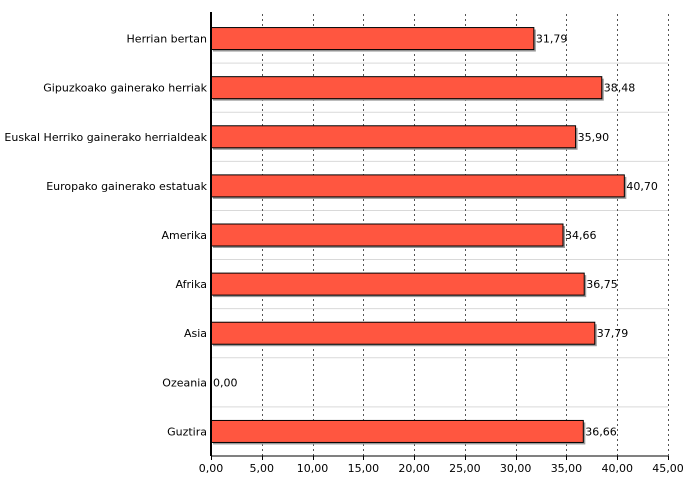  I want to click on category-label: Amerika, so click(184, 235).